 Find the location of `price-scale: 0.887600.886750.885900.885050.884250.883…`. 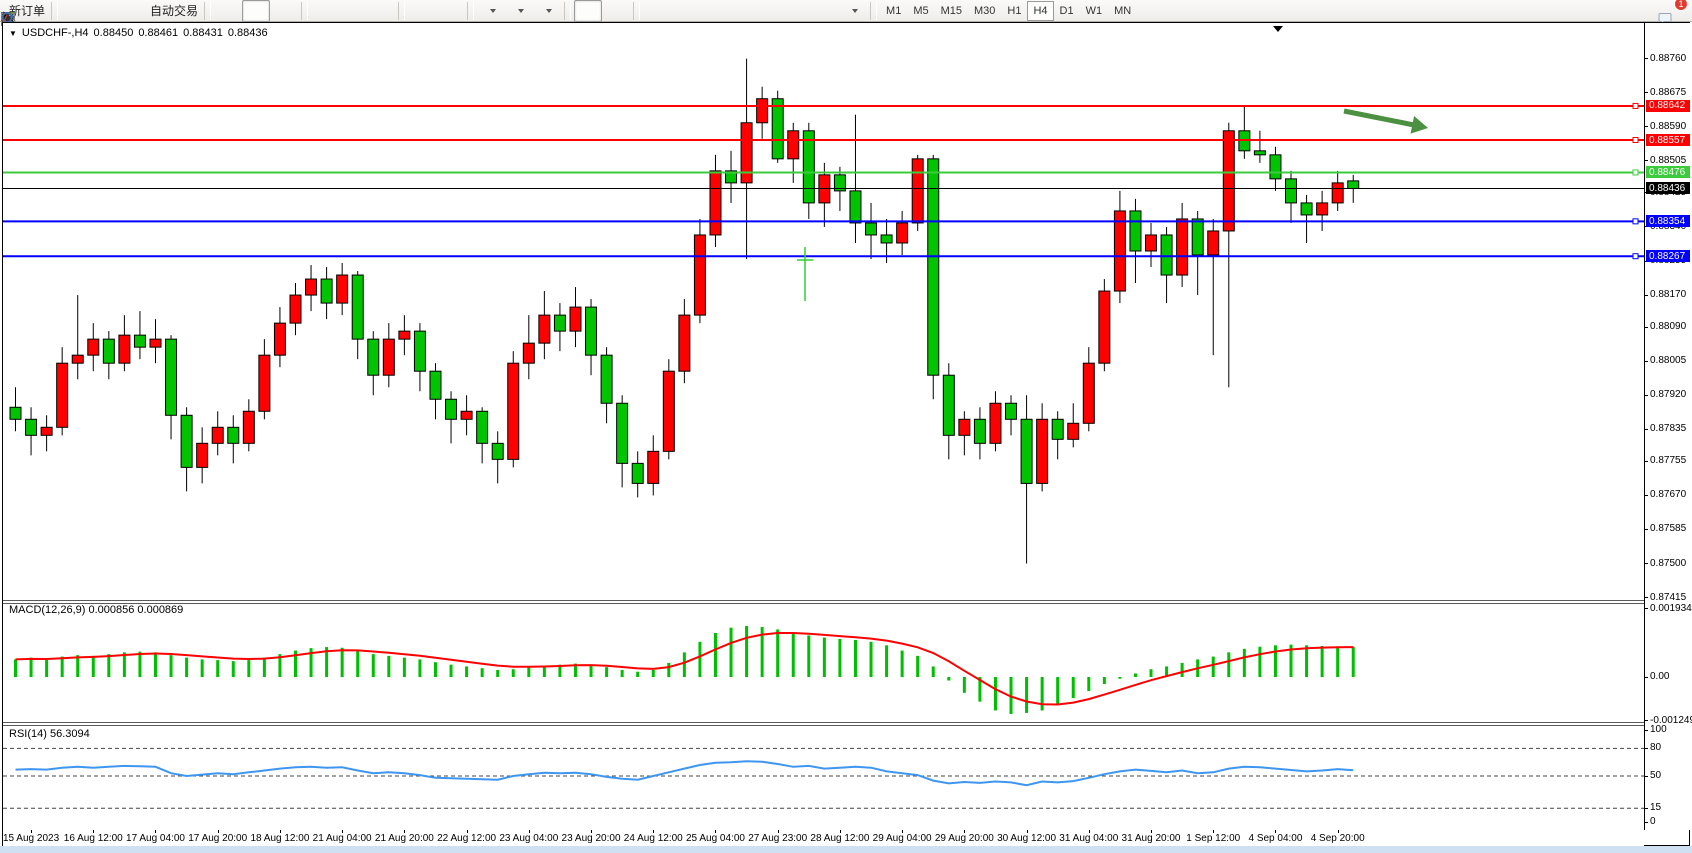

price-scale: 0.887600.886750.885900.885050.884250.883… is located at coordinates (1668, 426).